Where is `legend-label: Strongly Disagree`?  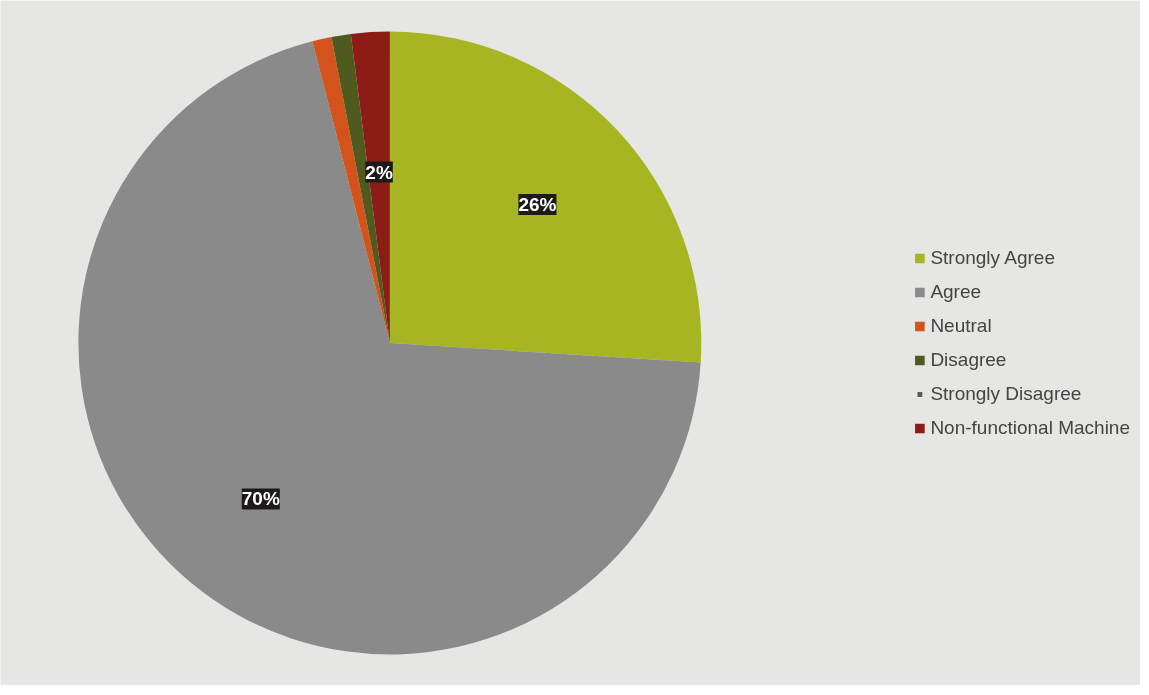
legend-label: Strongly Disagree is located at coordinates (1006, 393).